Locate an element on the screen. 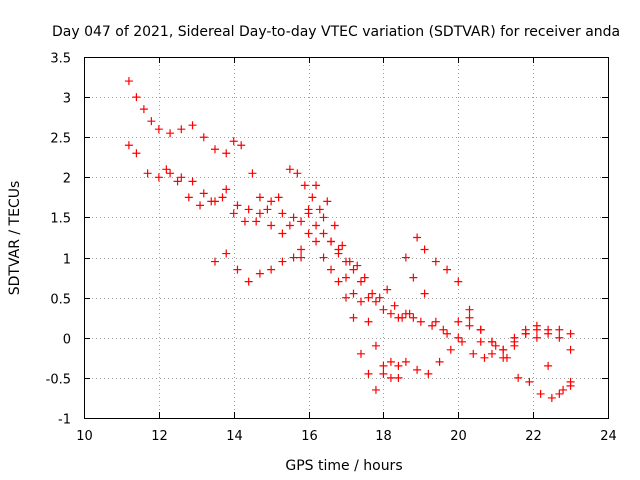 This screenshot has width=640, height=480. x-tick-label: 20 is located at coordinates (458, 436).